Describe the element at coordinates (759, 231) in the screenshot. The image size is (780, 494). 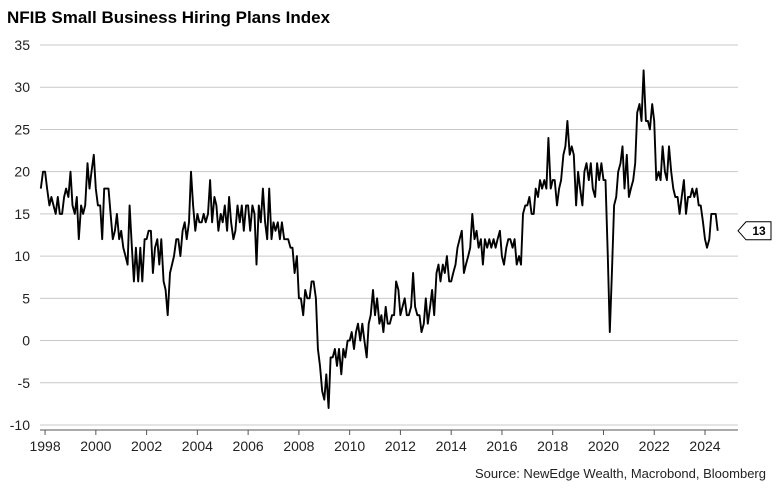
I see `last-value-label: 13` at that location.